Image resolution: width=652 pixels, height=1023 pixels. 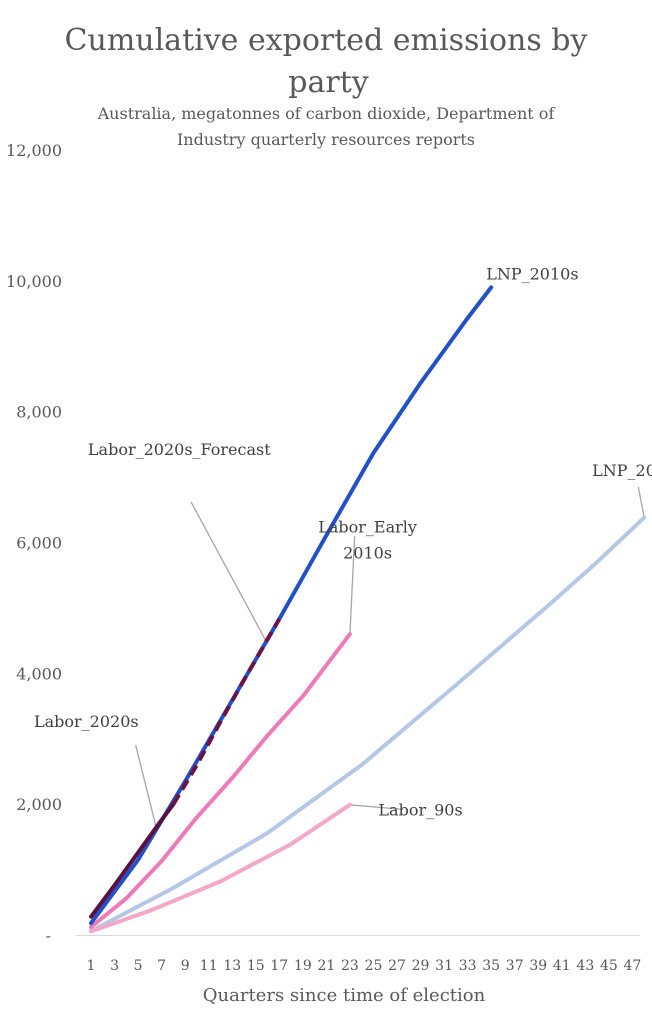 What do you see at coordinates (86, 721) in the screenshot?
I see `series-label: Labor_2020s` at bounding box center [86, 721].